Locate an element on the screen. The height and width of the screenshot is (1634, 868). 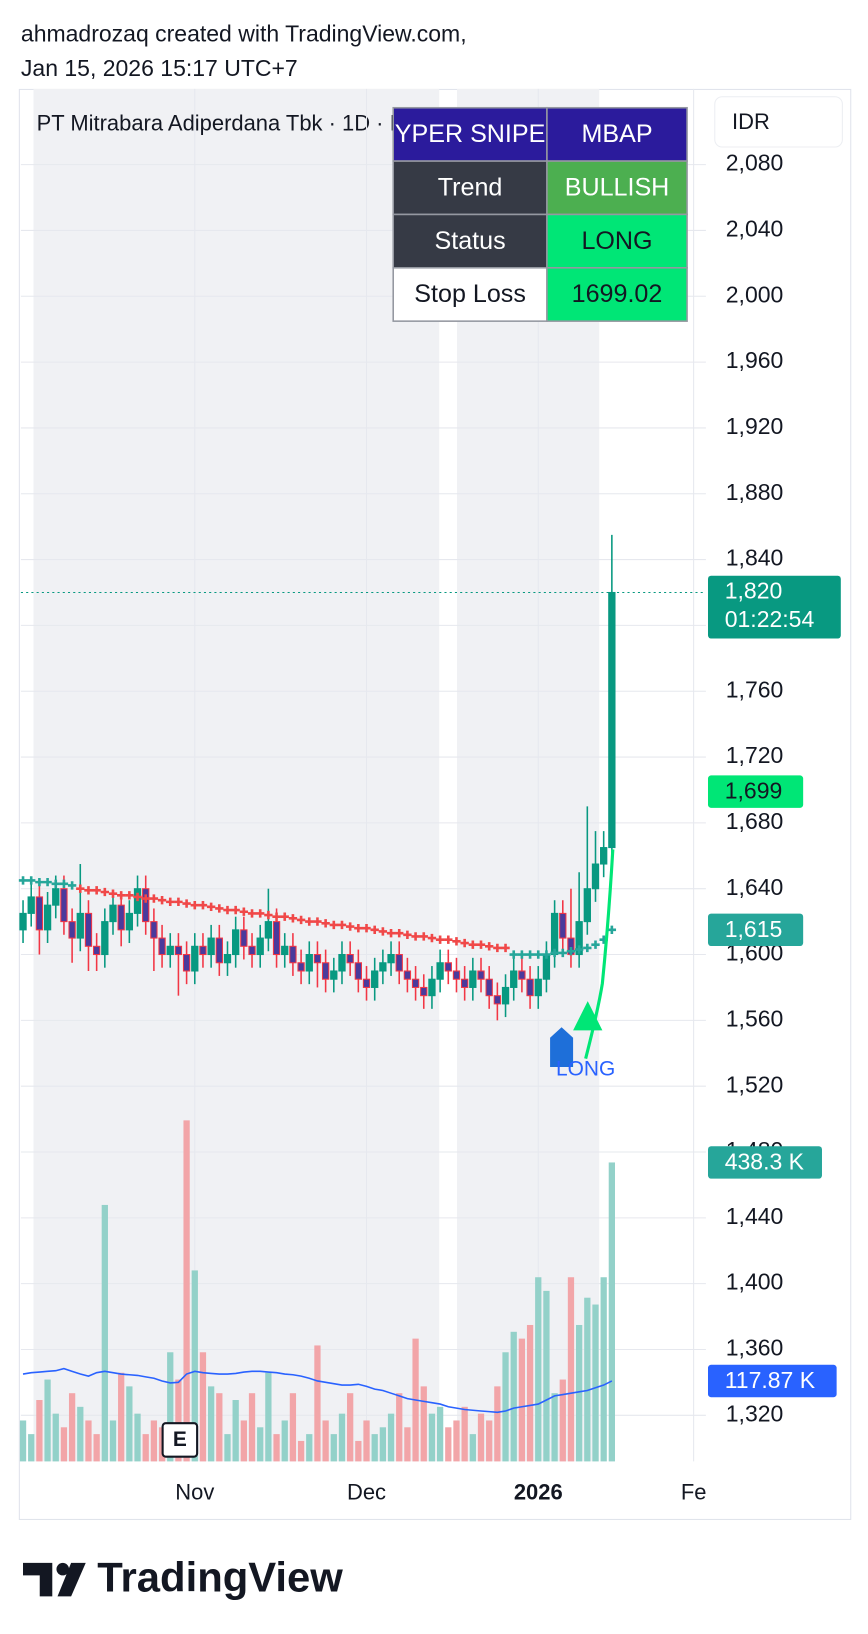
x-tick-label: 2026 is located at coordinates (538, 1492).